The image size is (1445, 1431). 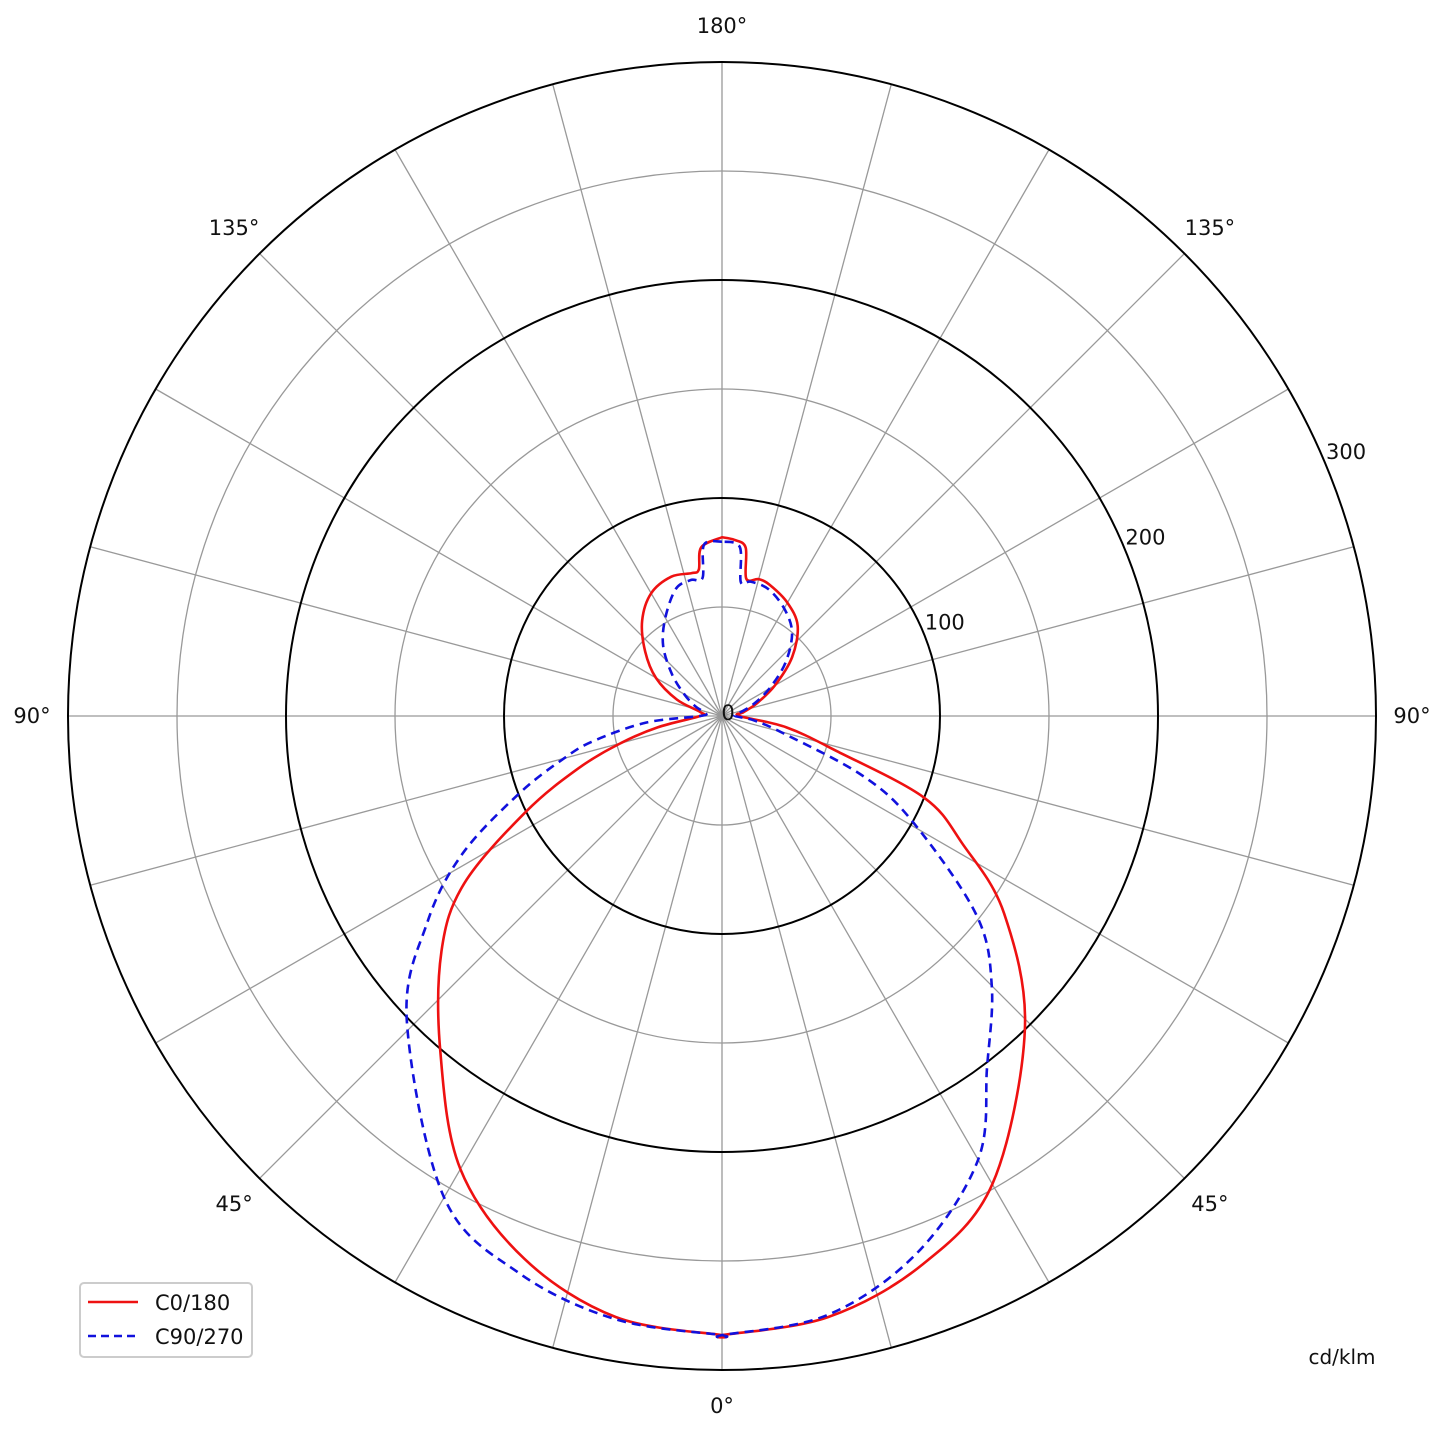 What do you see at coordinates (722, 26) in the screenshot?
I see `angle-label: 180°` at bounding box center [722, 26].